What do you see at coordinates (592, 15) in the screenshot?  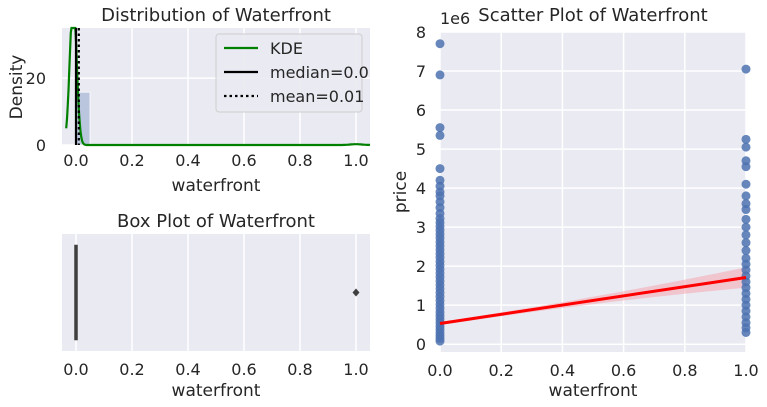 I see `scatter-title: Scatter Plot of Waterfront` at bounding box center [592, 15].